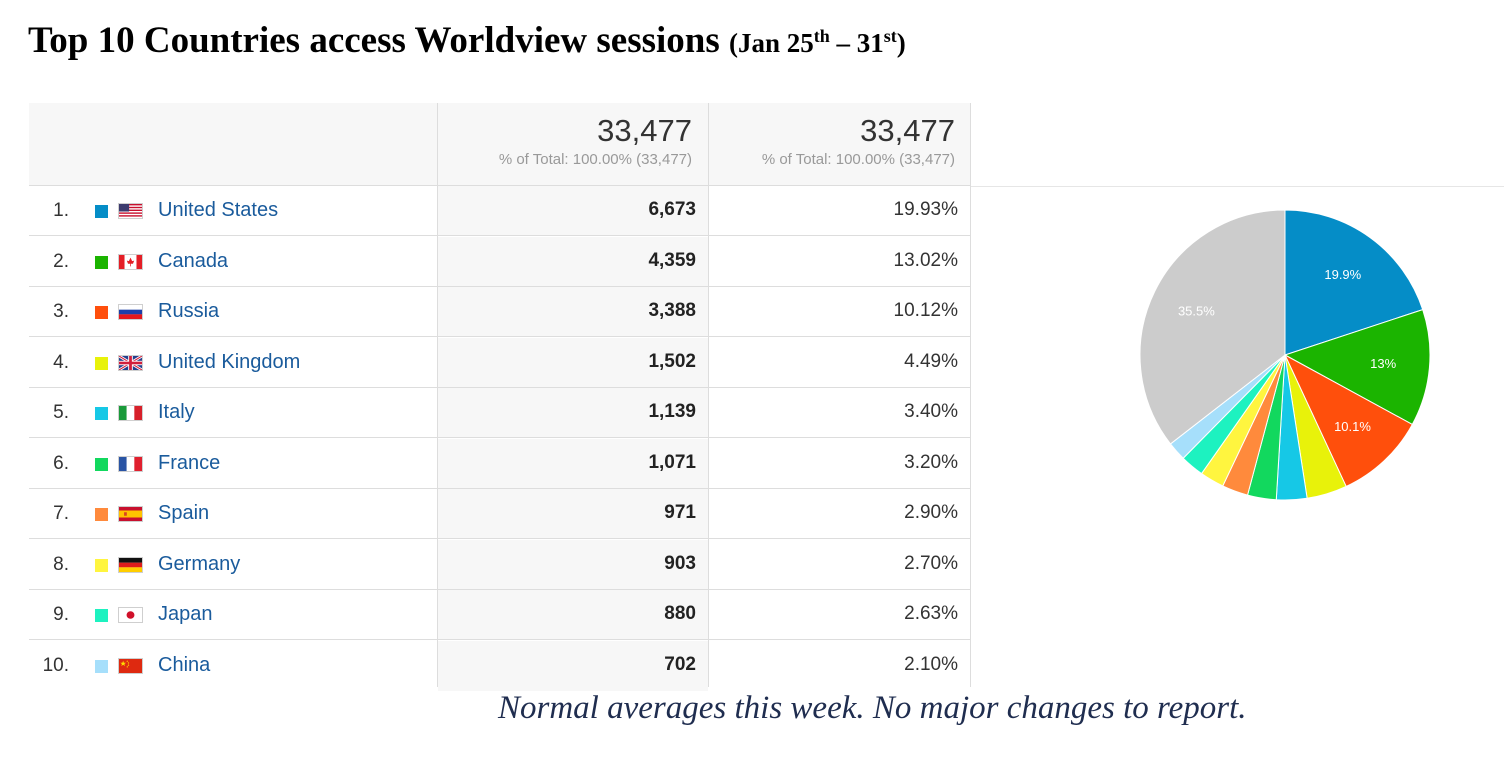 This screenshot has width=1504, height=758. What do you see at coordinates (680, 512) in the screenshot?
I see `sessions-value: 971` at bounding box center [680, 512].